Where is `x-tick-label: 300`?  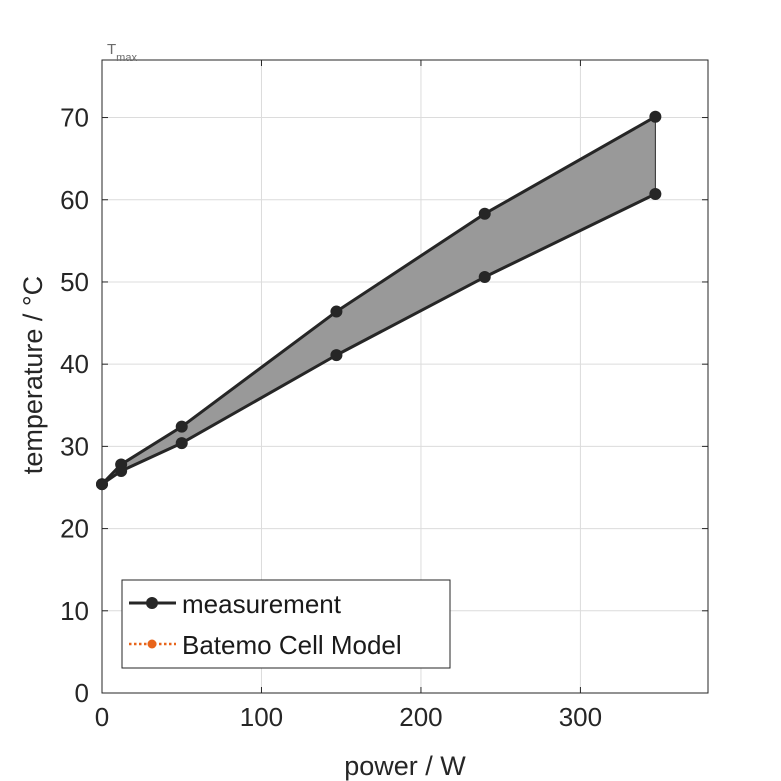 x-tick-label: 300 is located at coordinates (580, 717).